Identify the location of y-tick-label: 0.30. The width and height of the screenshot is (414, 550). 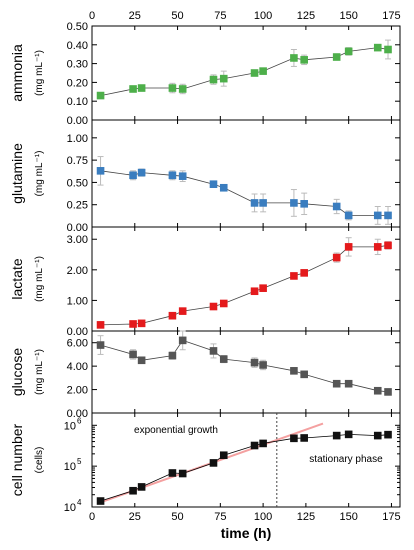
(77, 65).